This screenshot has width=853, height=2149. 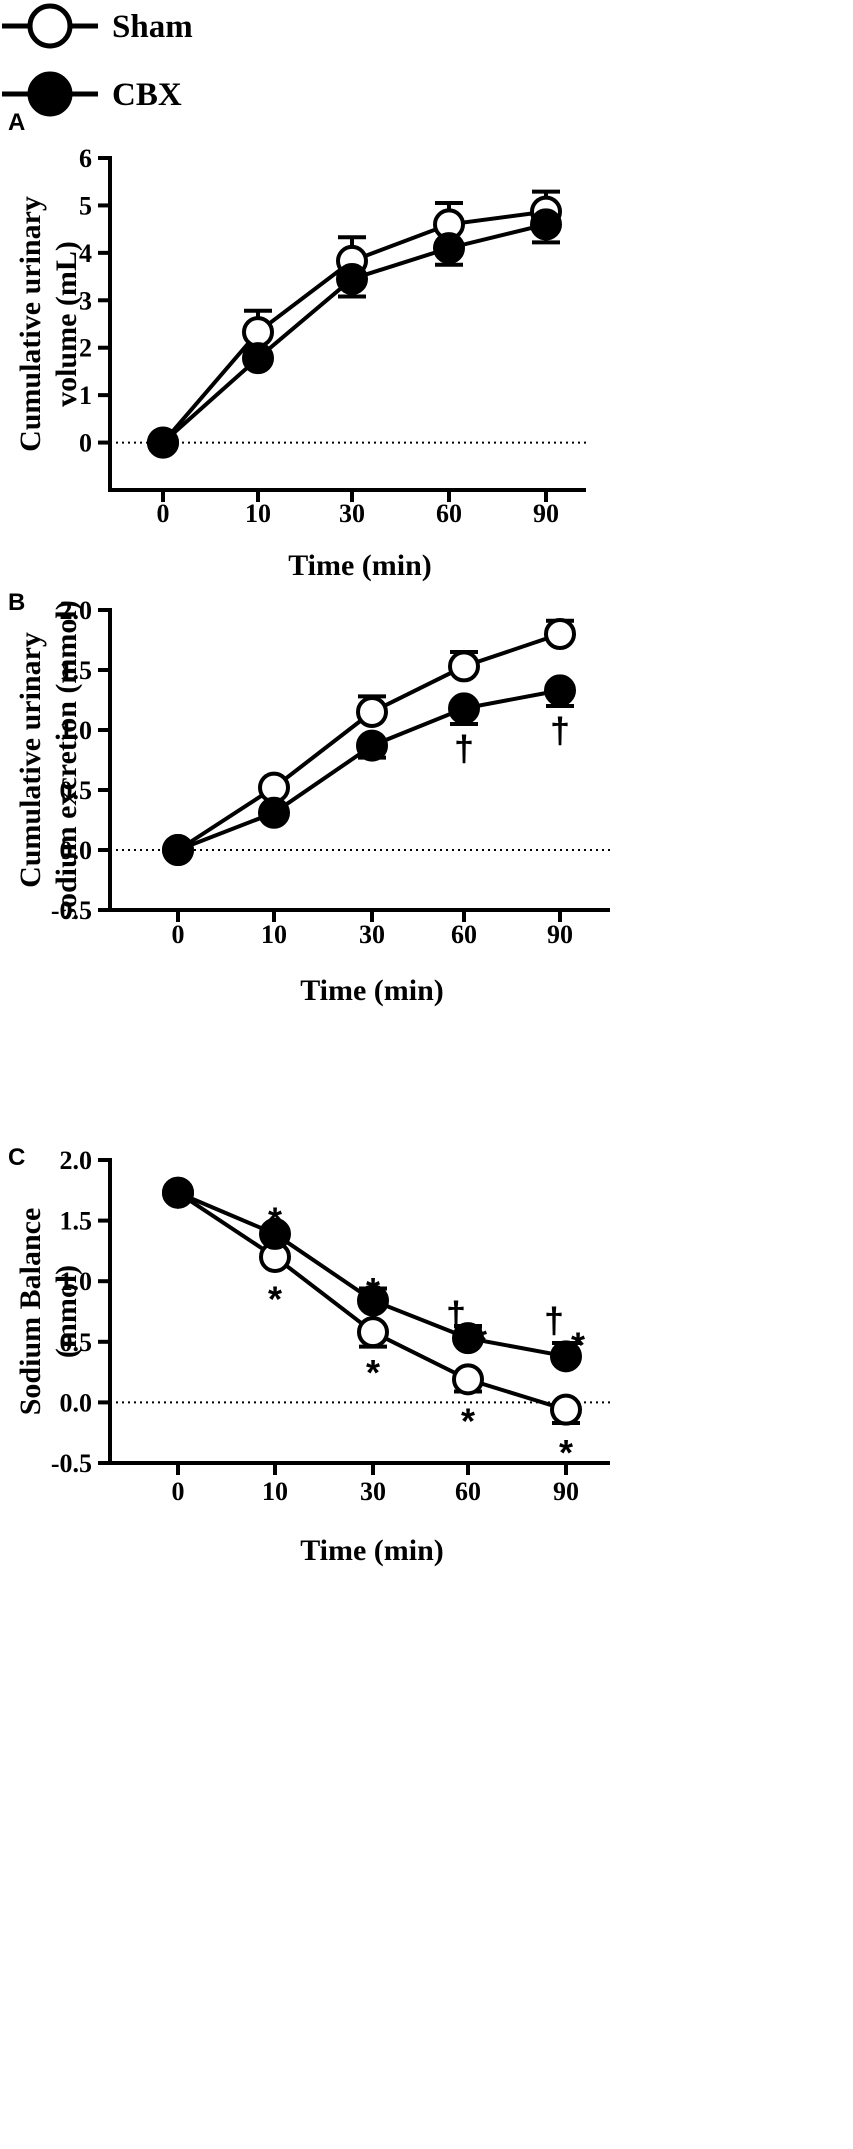 I want to click on panel-a-y-tick-label: 0, so click(x=85, y=443).